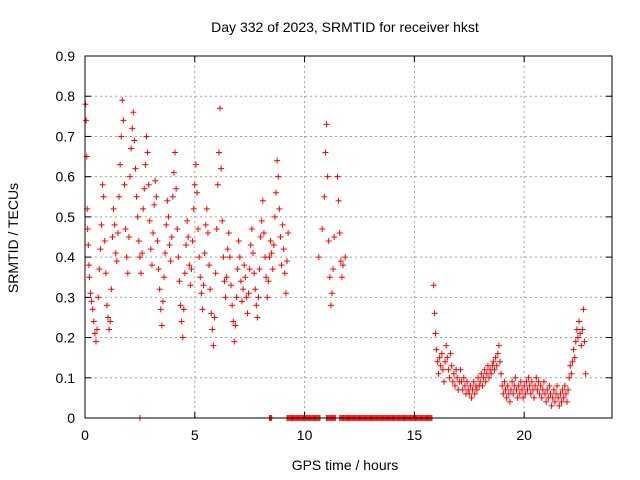 The width and height of the screenshot is (640, 480). I want to click on y-tick-label: 0.9, so click(66, 56).